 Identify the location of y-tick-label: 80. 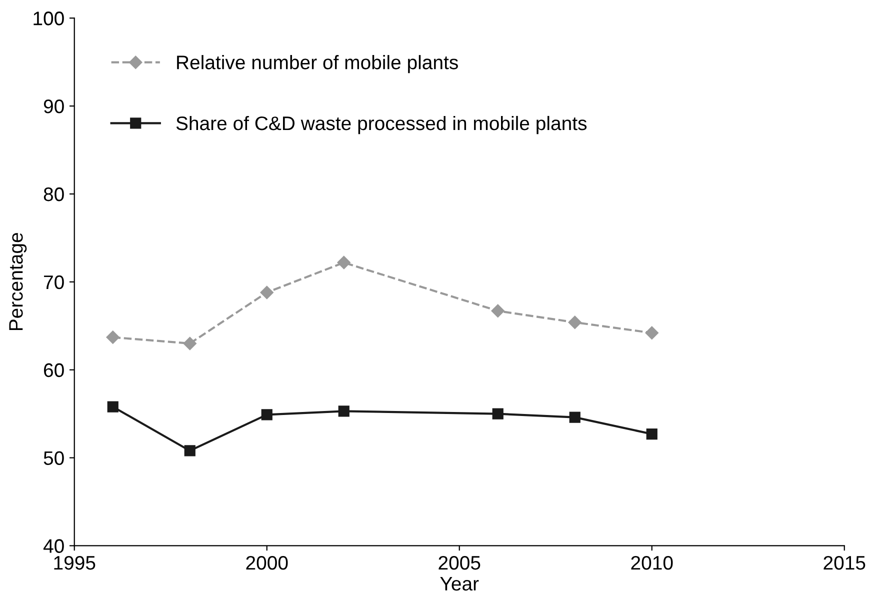
(54, 194).